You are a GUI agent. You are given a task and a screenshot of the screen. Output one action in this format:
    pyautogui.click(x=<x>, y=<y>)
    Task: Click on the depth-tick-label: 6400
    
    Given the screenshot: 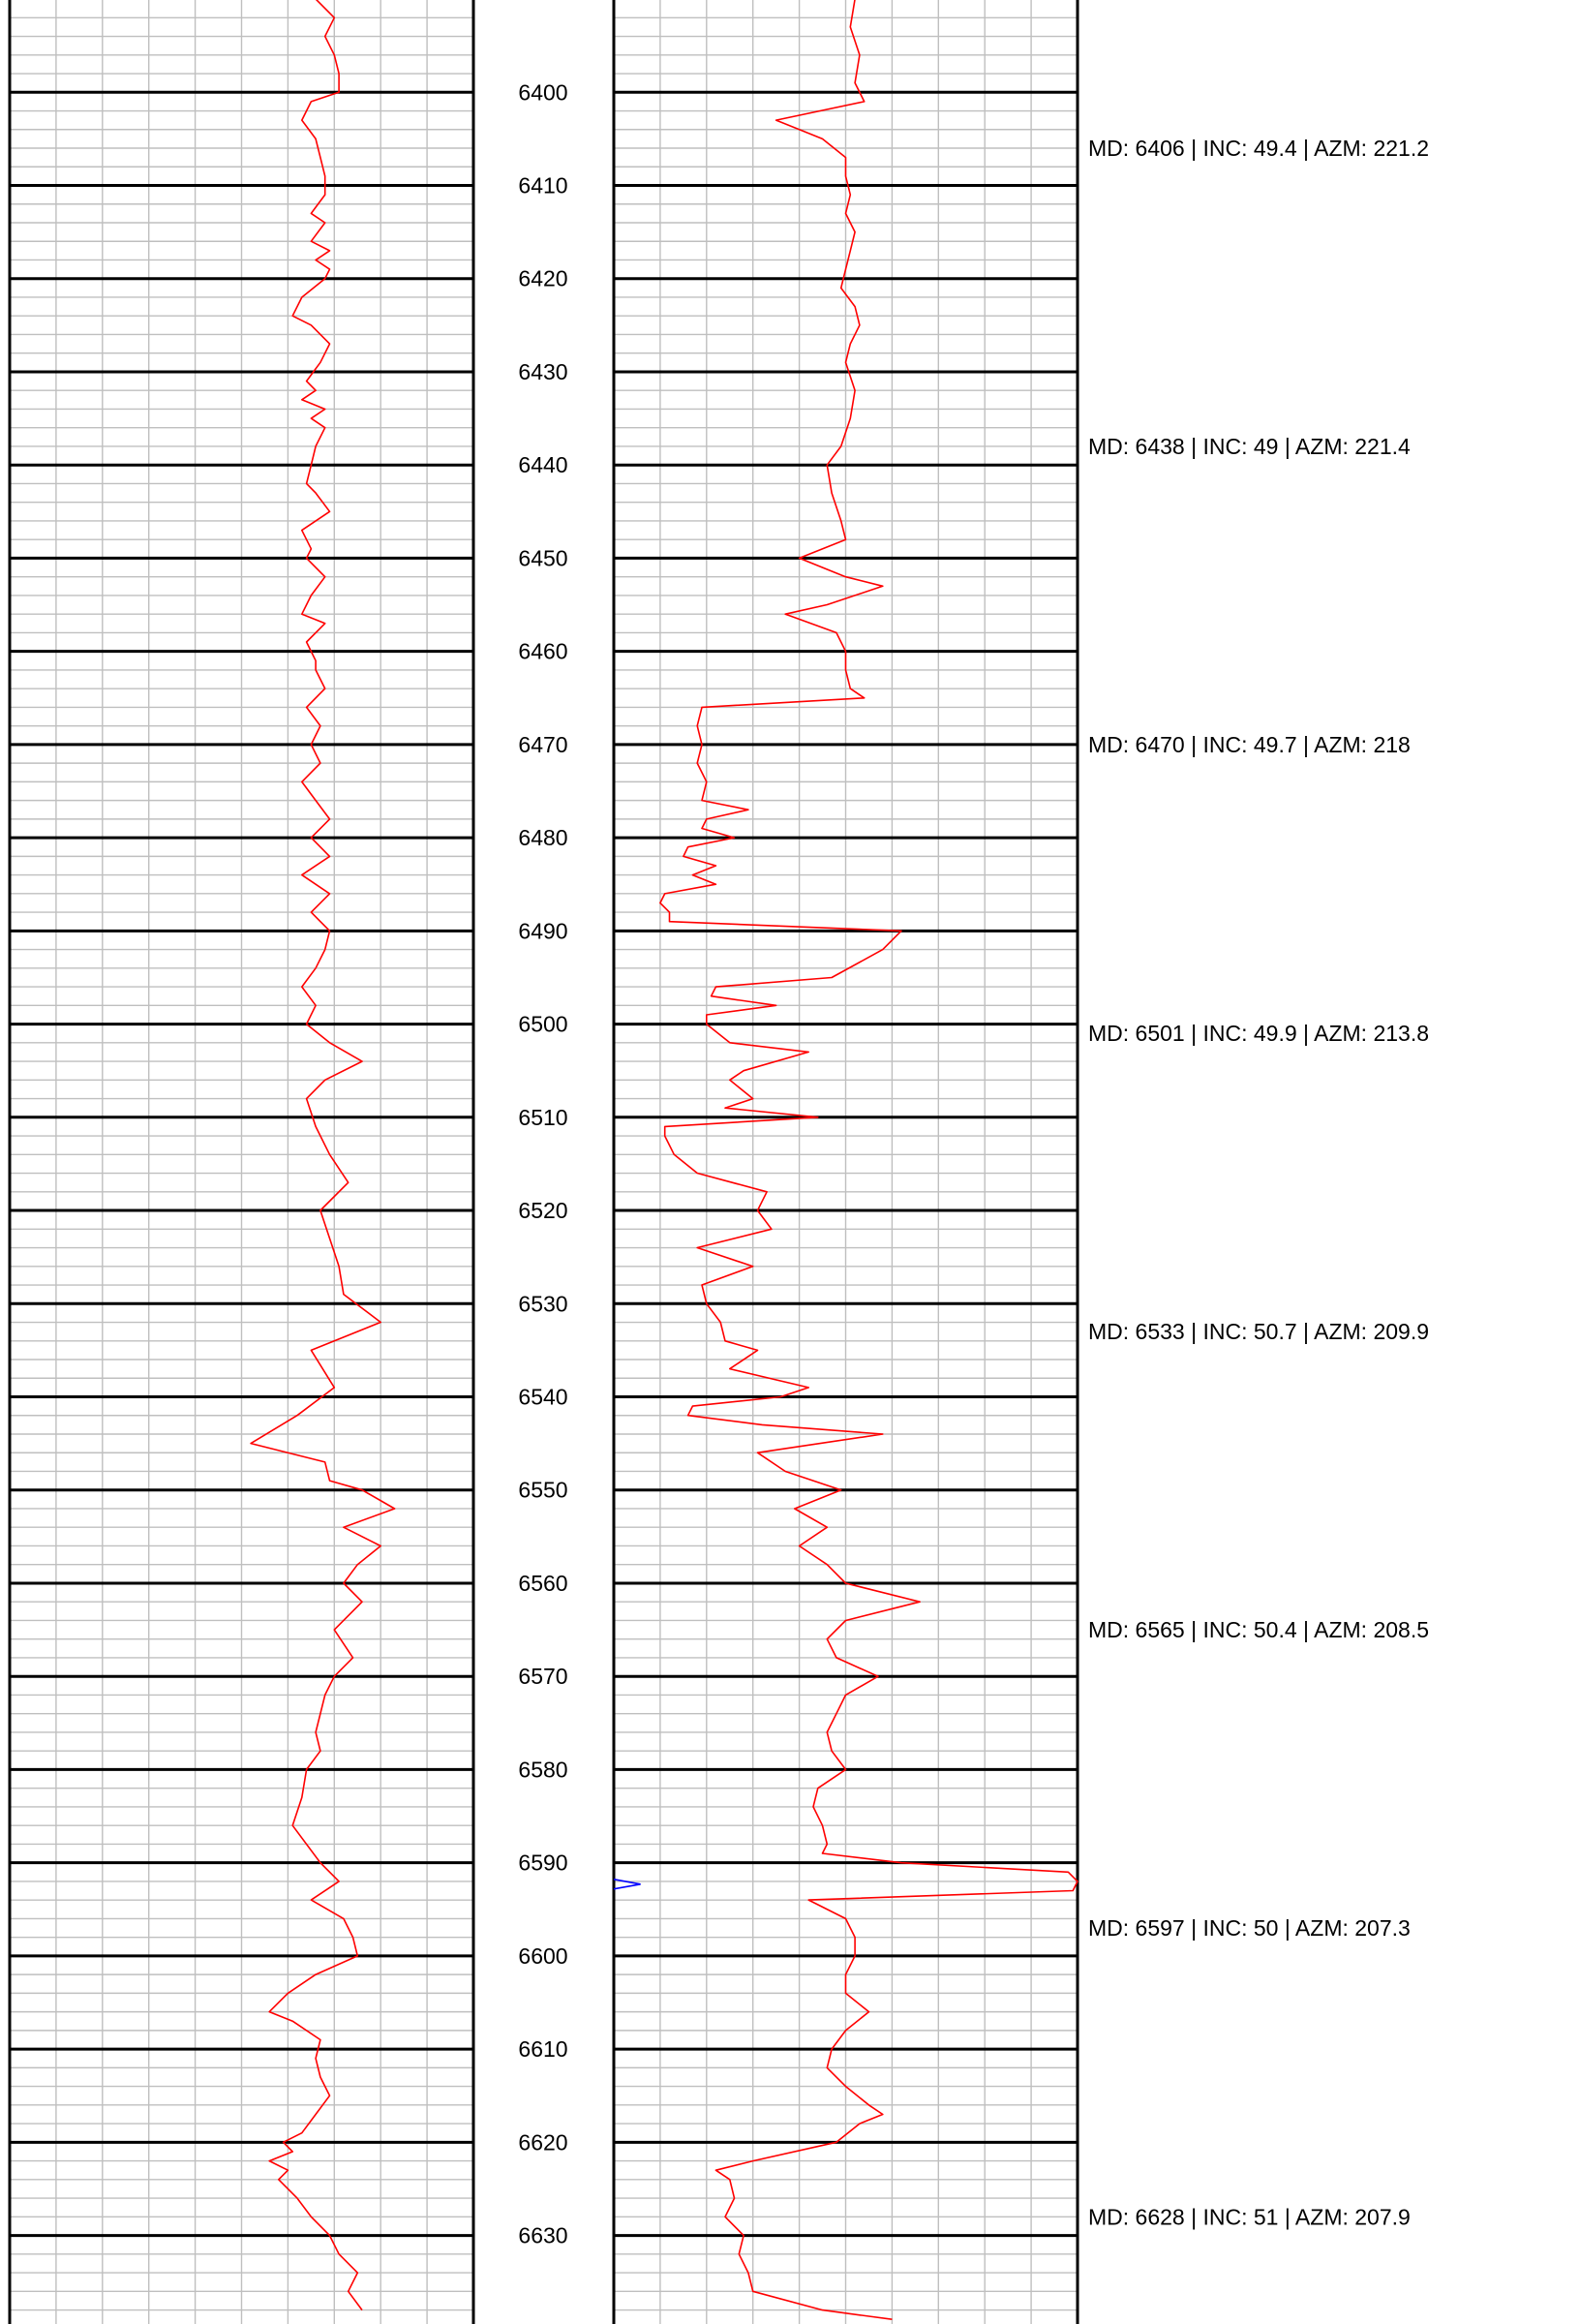 What is the action you would take?
    pyautogui.click(x=542, y=92)
    